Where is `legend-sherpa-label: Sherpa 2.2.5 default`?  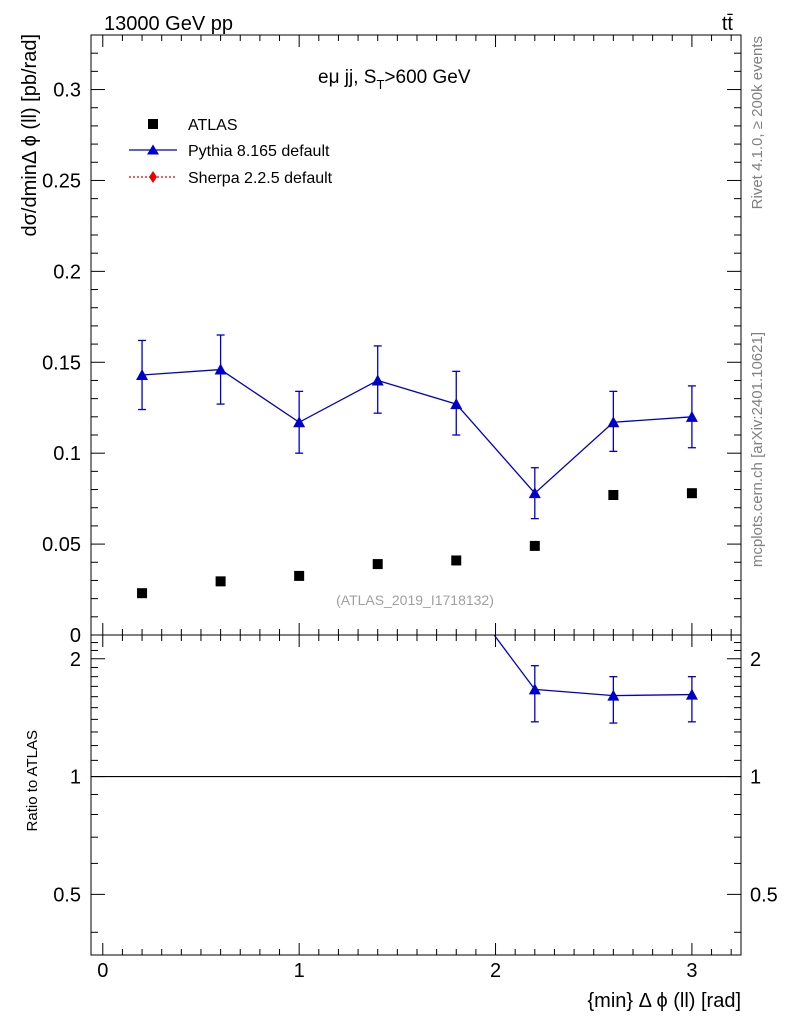
legend-sherpa-label: Sherpa 2.2.5 default is located at coordinates (260, 178).